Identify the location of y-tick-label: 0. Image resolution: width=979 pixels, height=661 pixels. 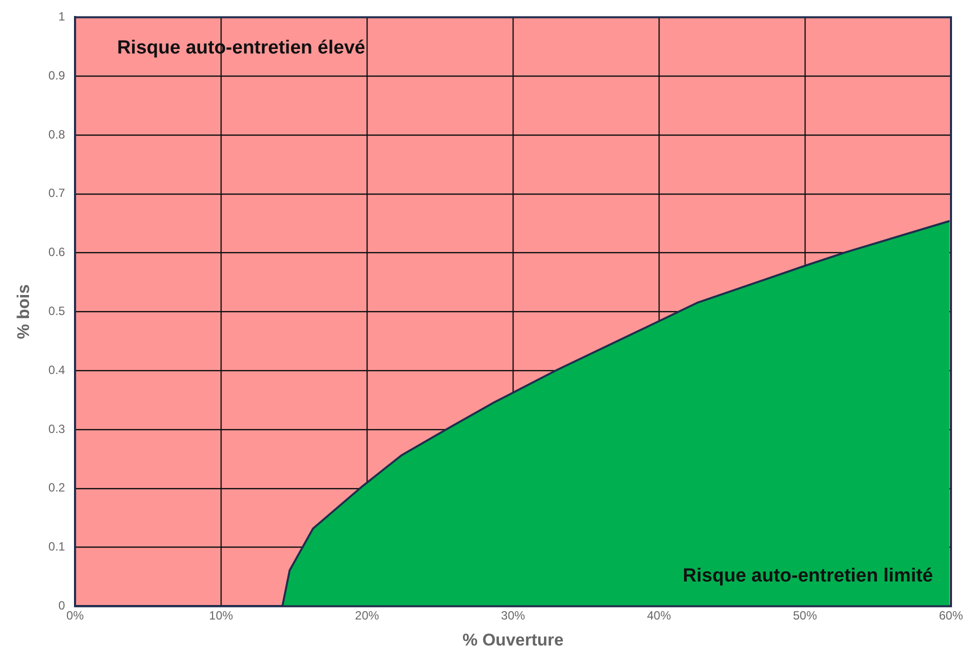
(62, 605).